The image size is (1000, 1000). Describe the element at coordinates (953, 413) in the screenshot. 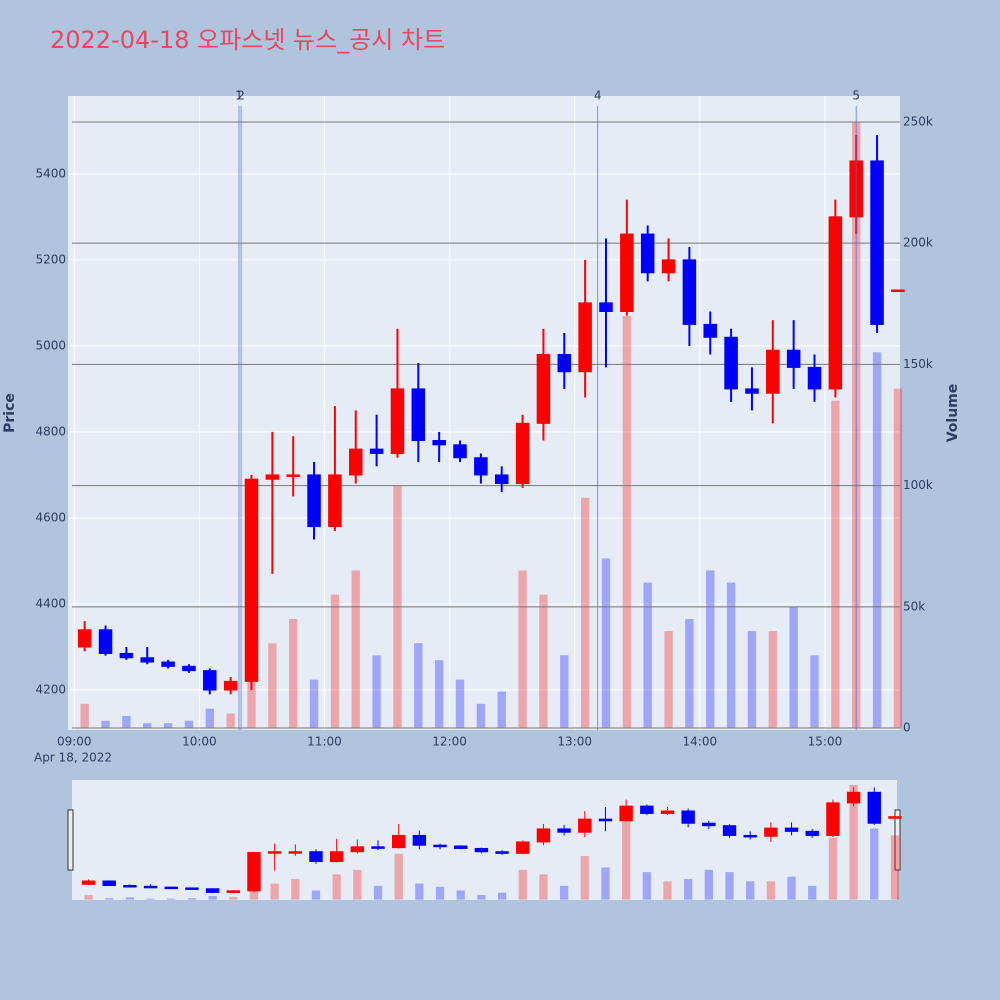

I see `y2-axis-title: Volume` at that location.